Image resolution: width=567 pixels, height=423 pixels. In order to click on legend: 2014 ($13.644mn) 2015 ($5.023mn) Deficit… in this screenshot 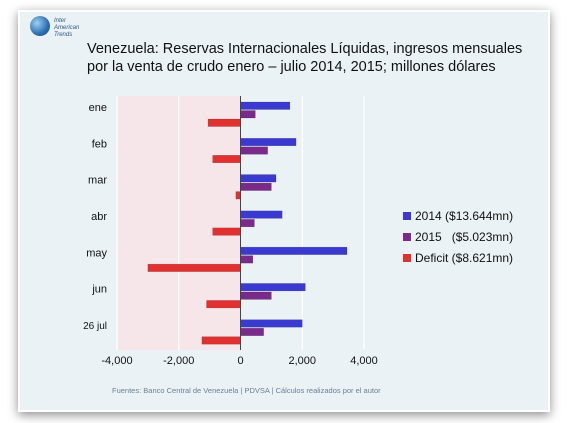, I will do `click(458, 236)`.